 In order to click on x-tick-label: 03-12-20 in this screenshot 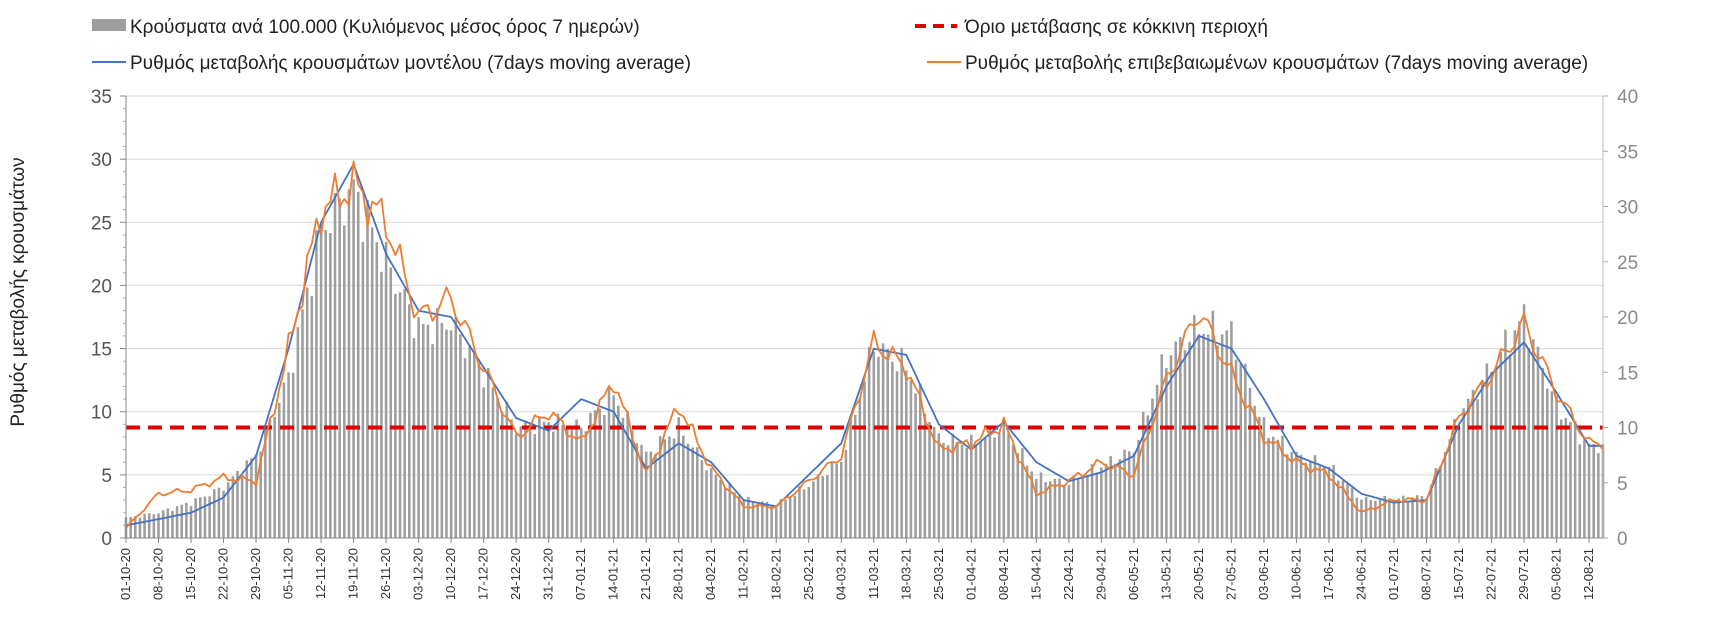, I will do `click(418, 574)`.